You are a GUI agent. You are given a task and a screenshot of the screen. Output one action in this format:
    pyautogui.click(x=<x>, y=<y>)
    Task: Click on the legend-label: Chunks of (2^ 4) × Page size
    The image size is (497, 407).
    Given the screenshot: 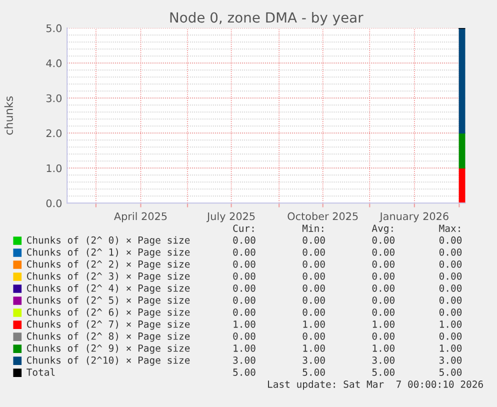 What is the action you would take?
    pyautogui.click(x=108, y=289)
    